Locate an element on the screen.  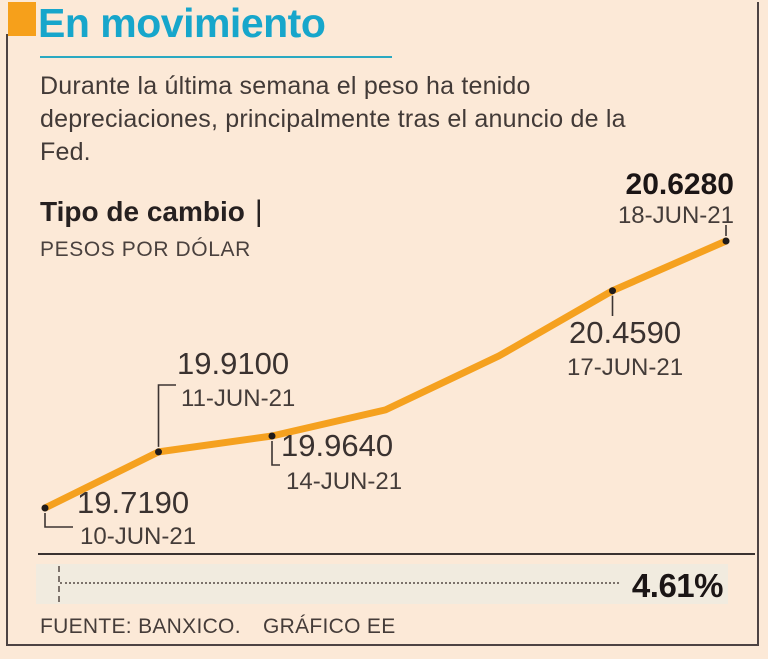
frame-border-left is located at coordinates (7, 340).